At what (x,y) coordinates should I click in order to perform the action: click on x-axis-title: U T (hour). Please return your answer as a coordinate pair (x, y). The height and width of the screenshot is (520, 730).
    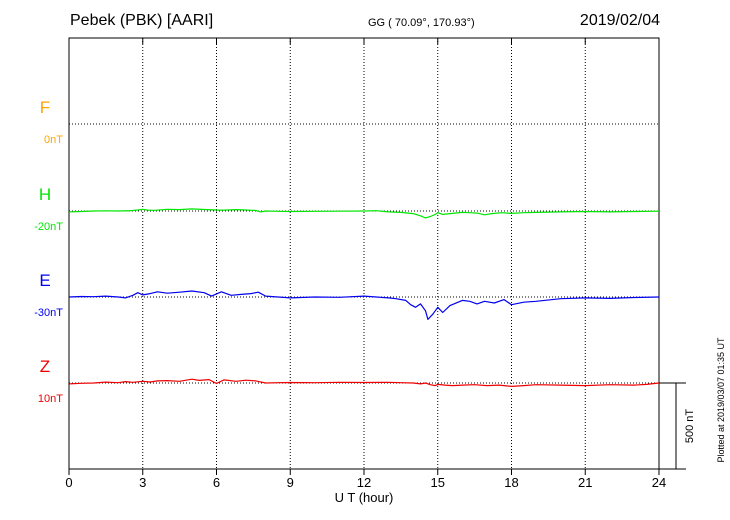
    Looking at the image, I should click on (364, 497).